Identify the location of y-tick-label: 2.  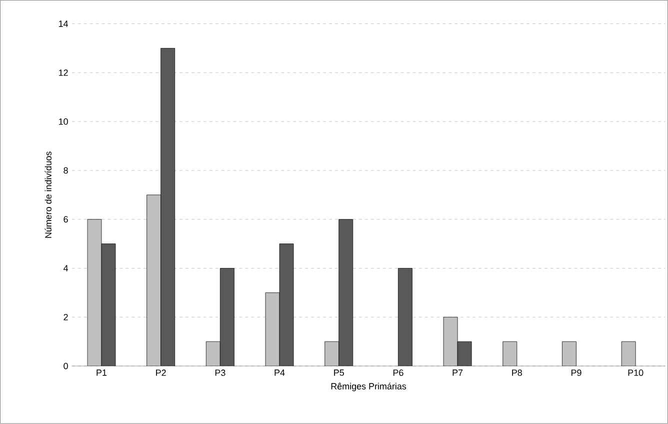
(66, 317).